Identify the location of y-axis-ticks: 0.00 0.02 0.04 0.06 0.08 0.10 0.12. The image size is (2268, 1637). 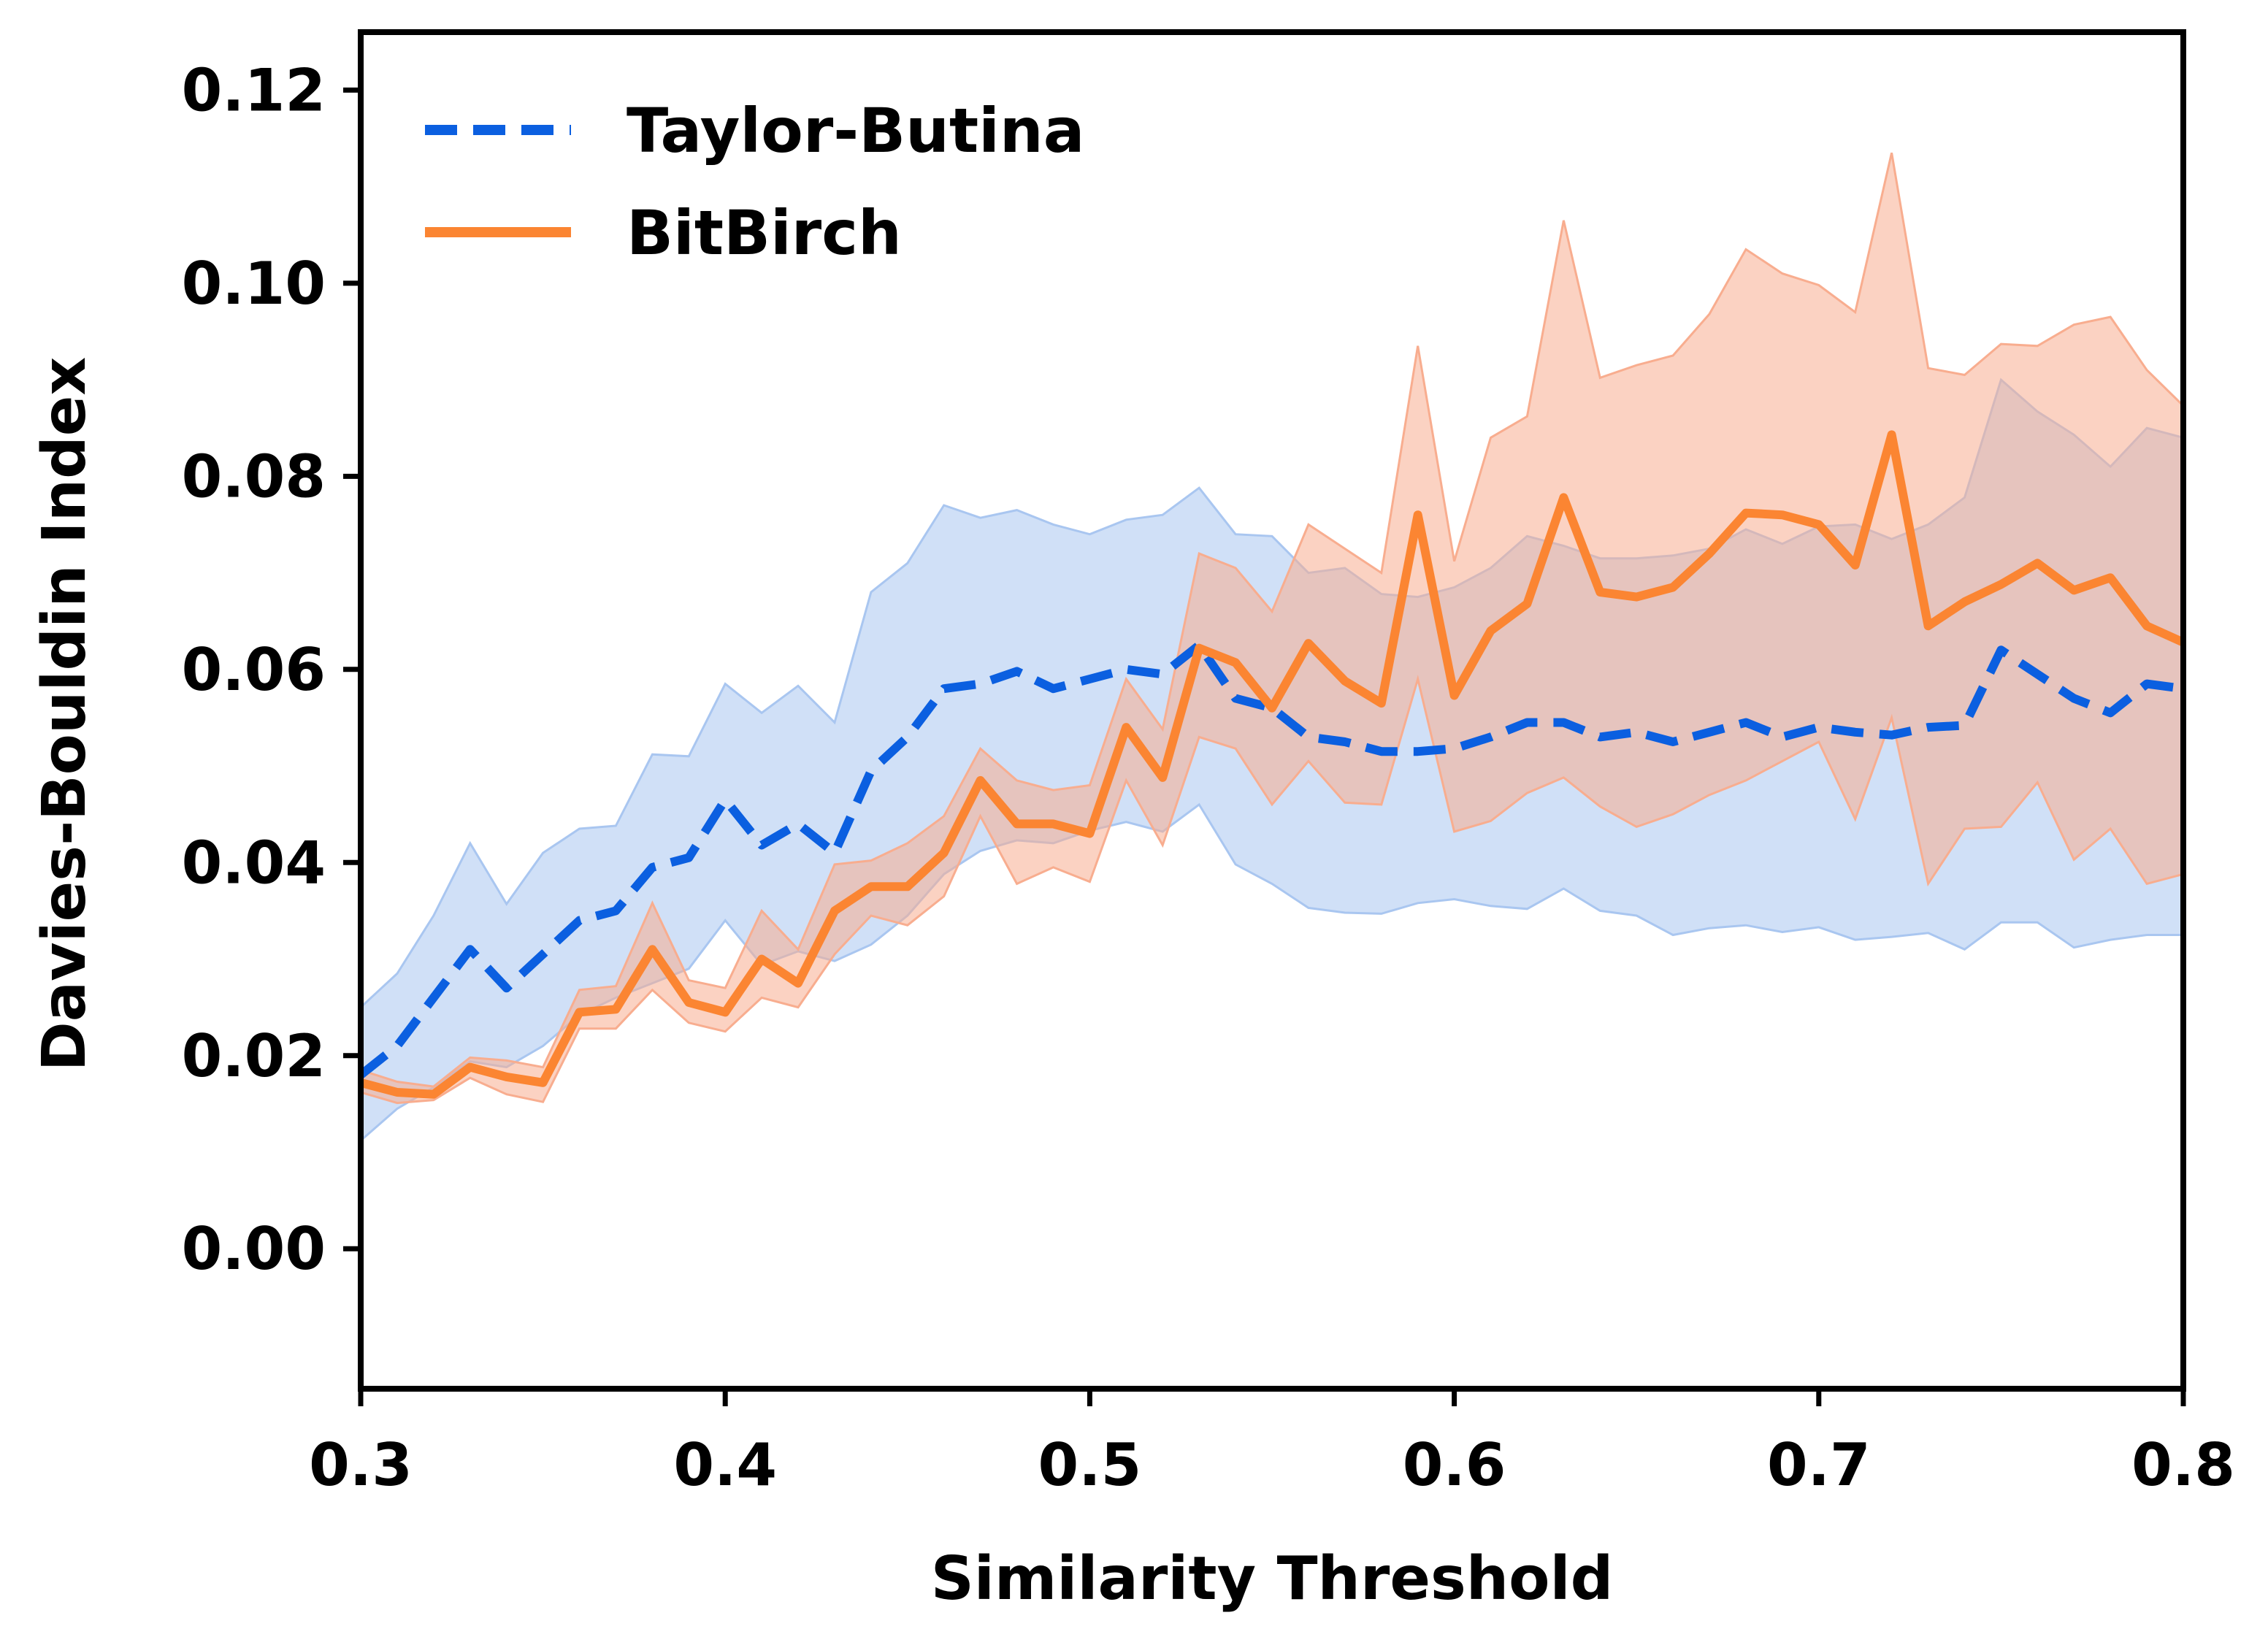
(271, 669).